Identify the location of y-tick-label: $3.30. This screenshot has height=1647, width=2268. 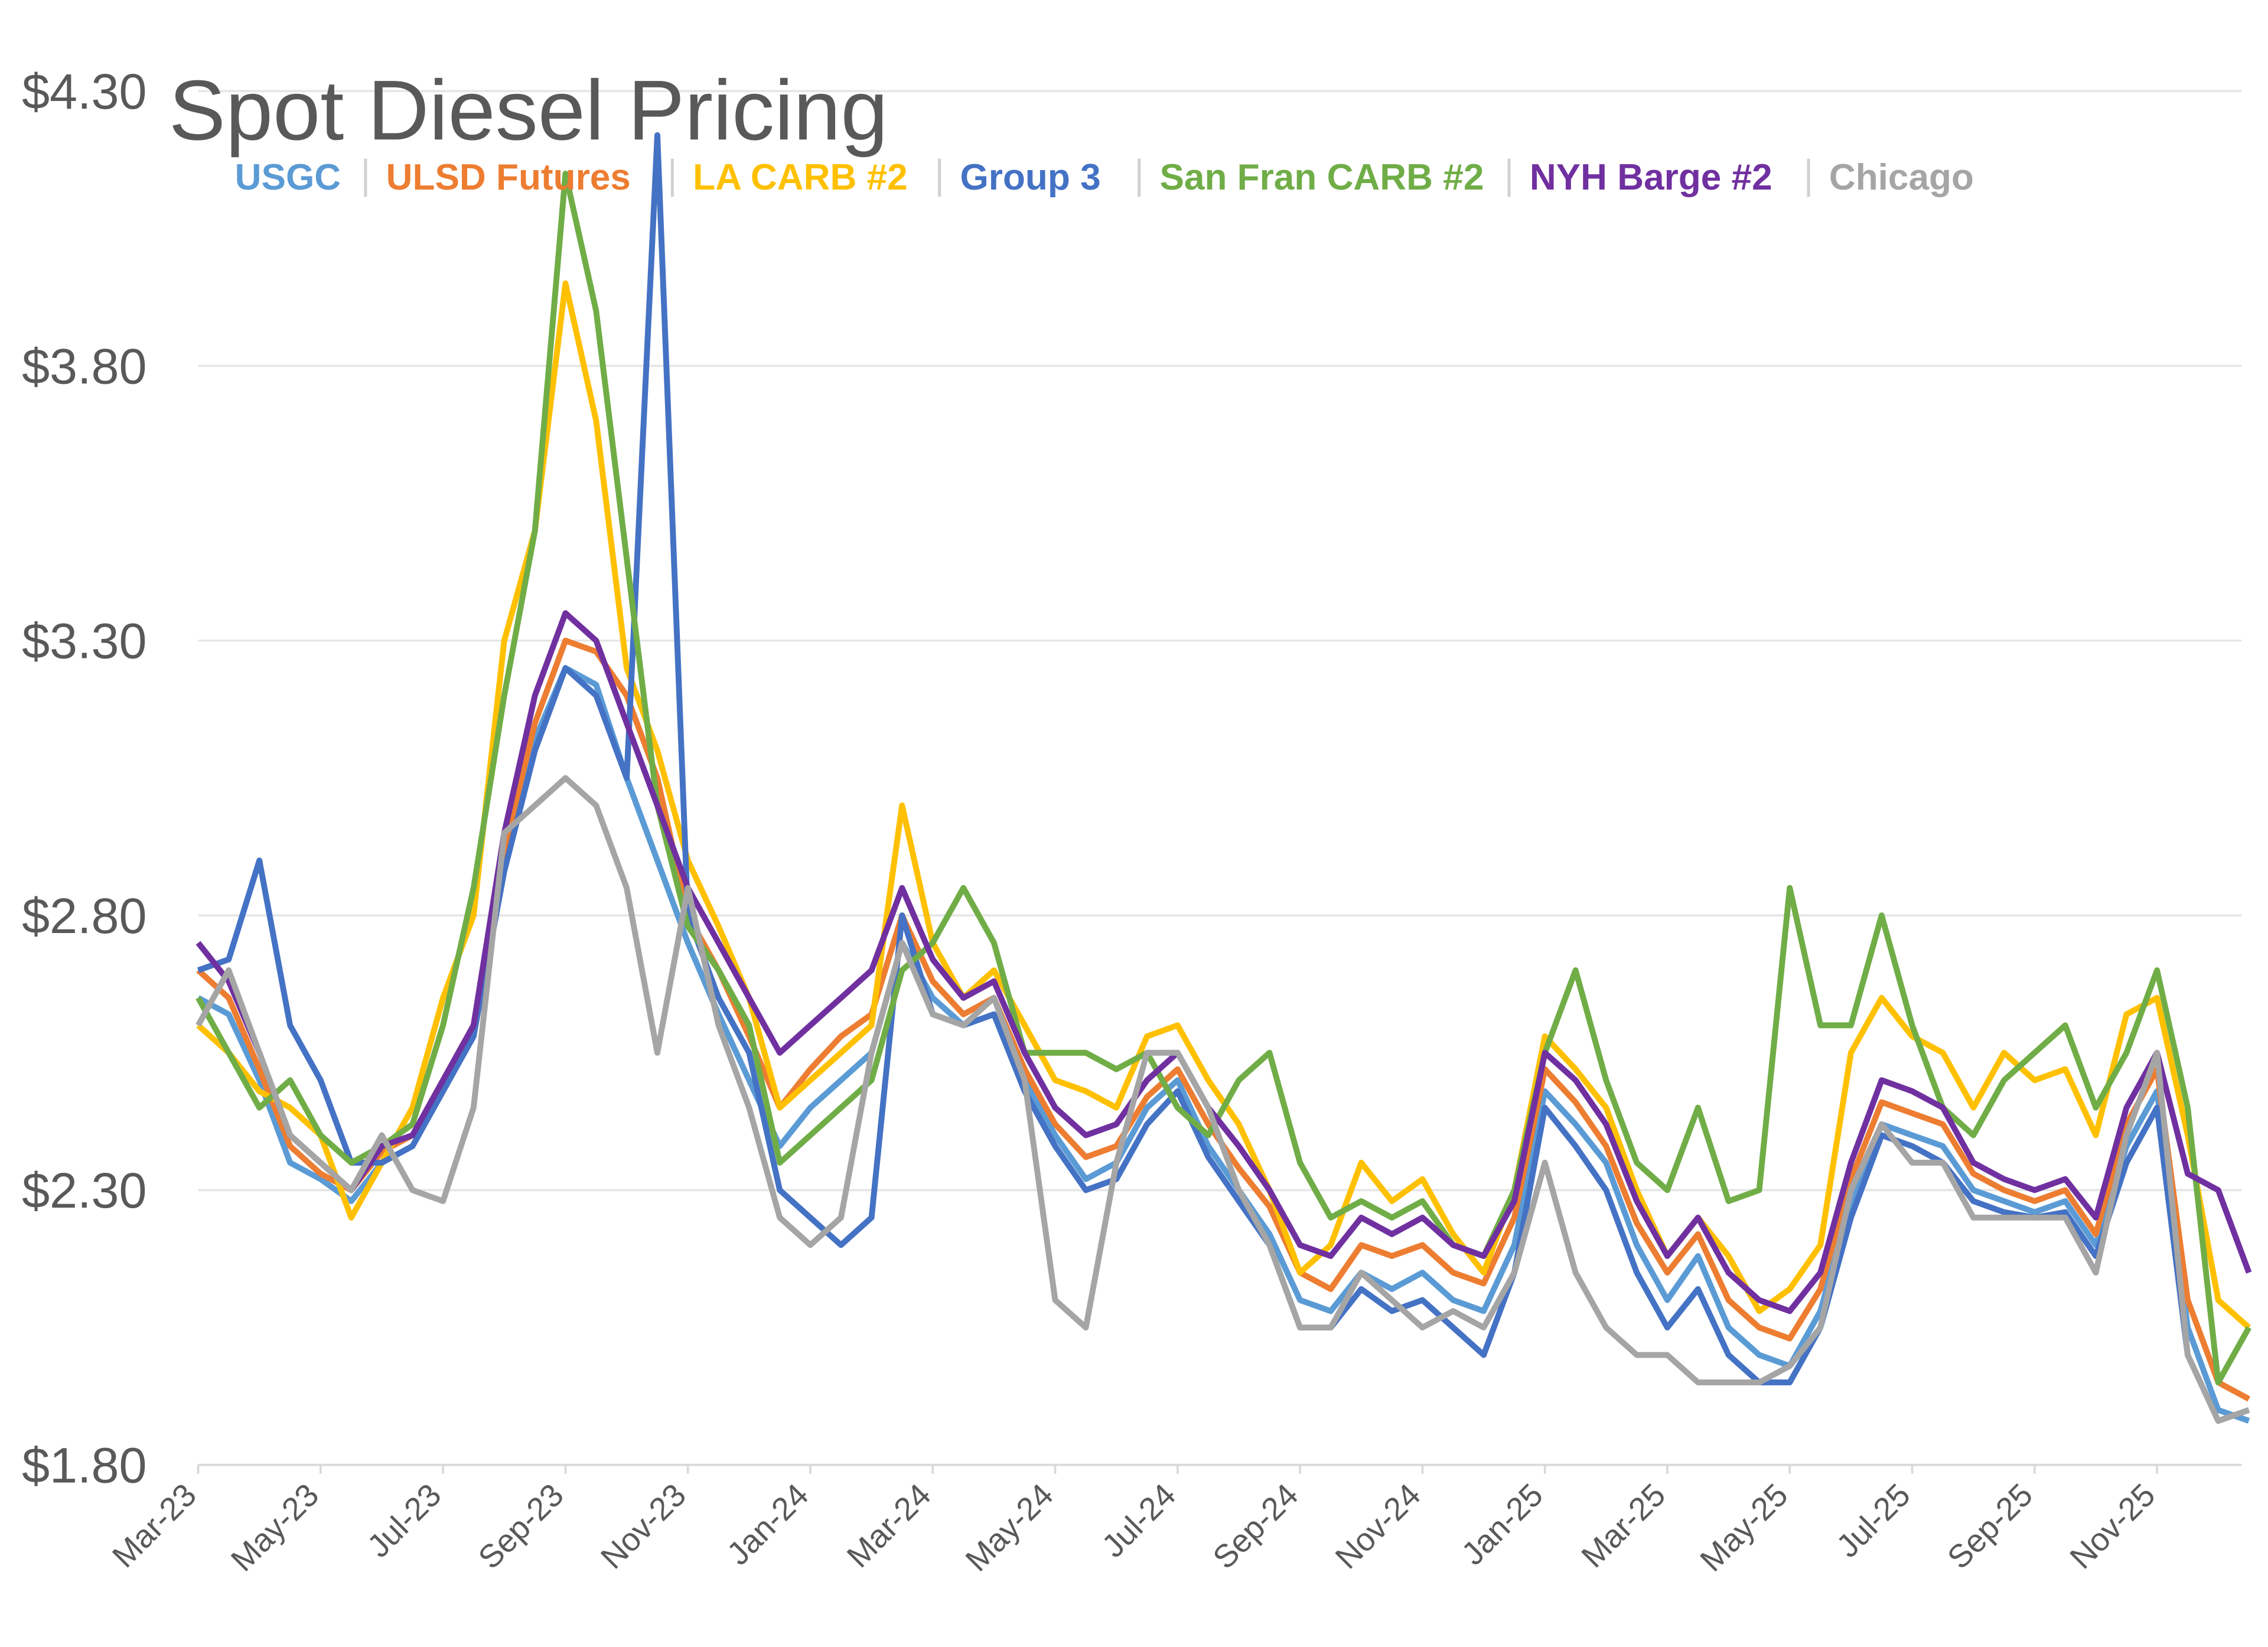
(84, 642).